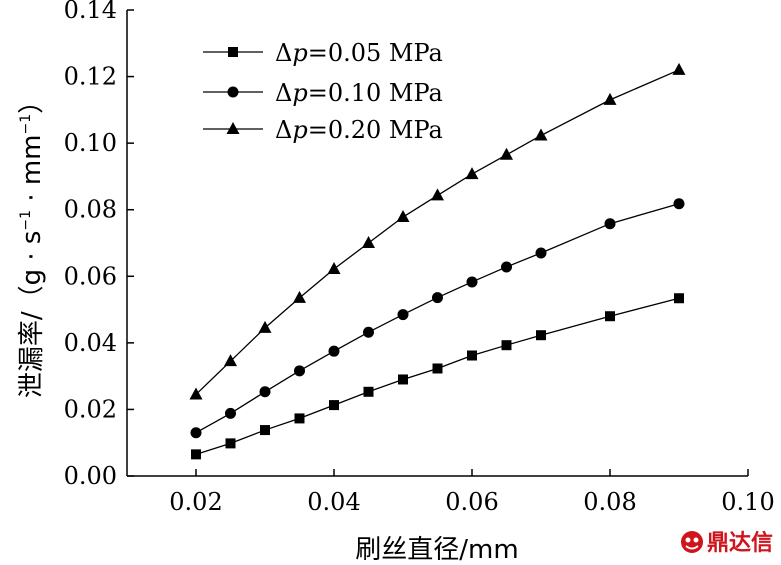  What do you see at coordinates (359, 130) in the screenshot?
I see `legend-label: Δp=0.20 MPa` at bounding box center [359, 130].